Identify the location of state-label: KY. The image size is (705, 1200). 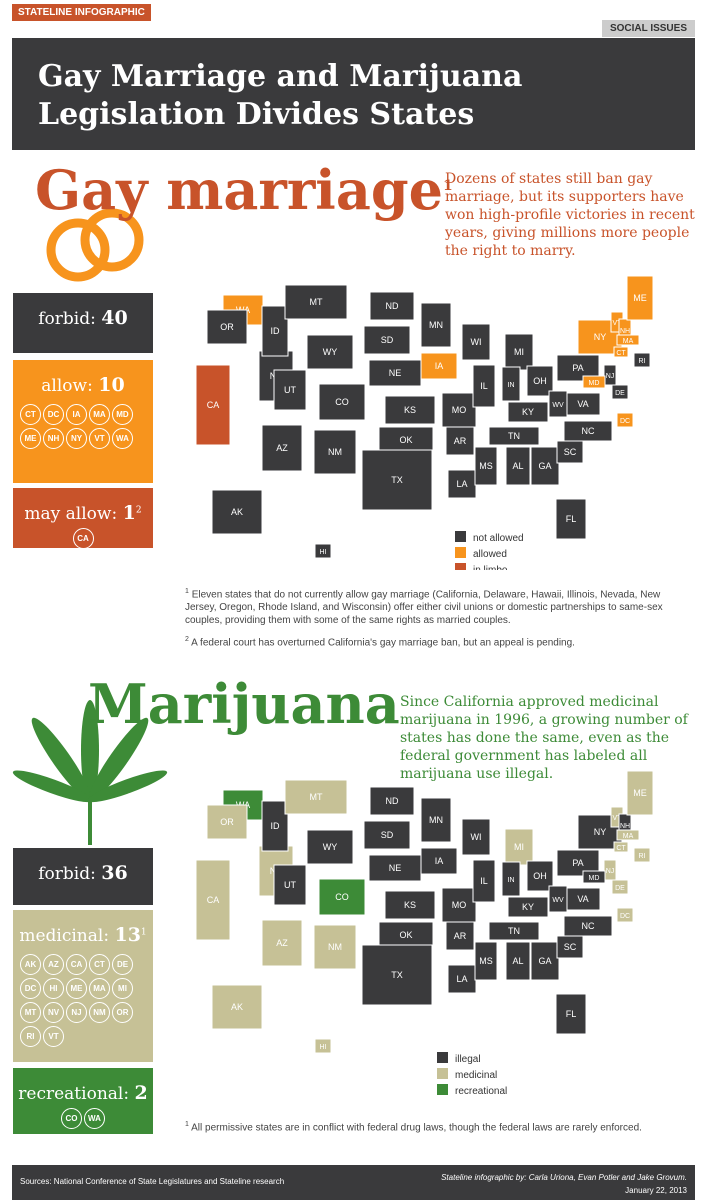
(528, 412).